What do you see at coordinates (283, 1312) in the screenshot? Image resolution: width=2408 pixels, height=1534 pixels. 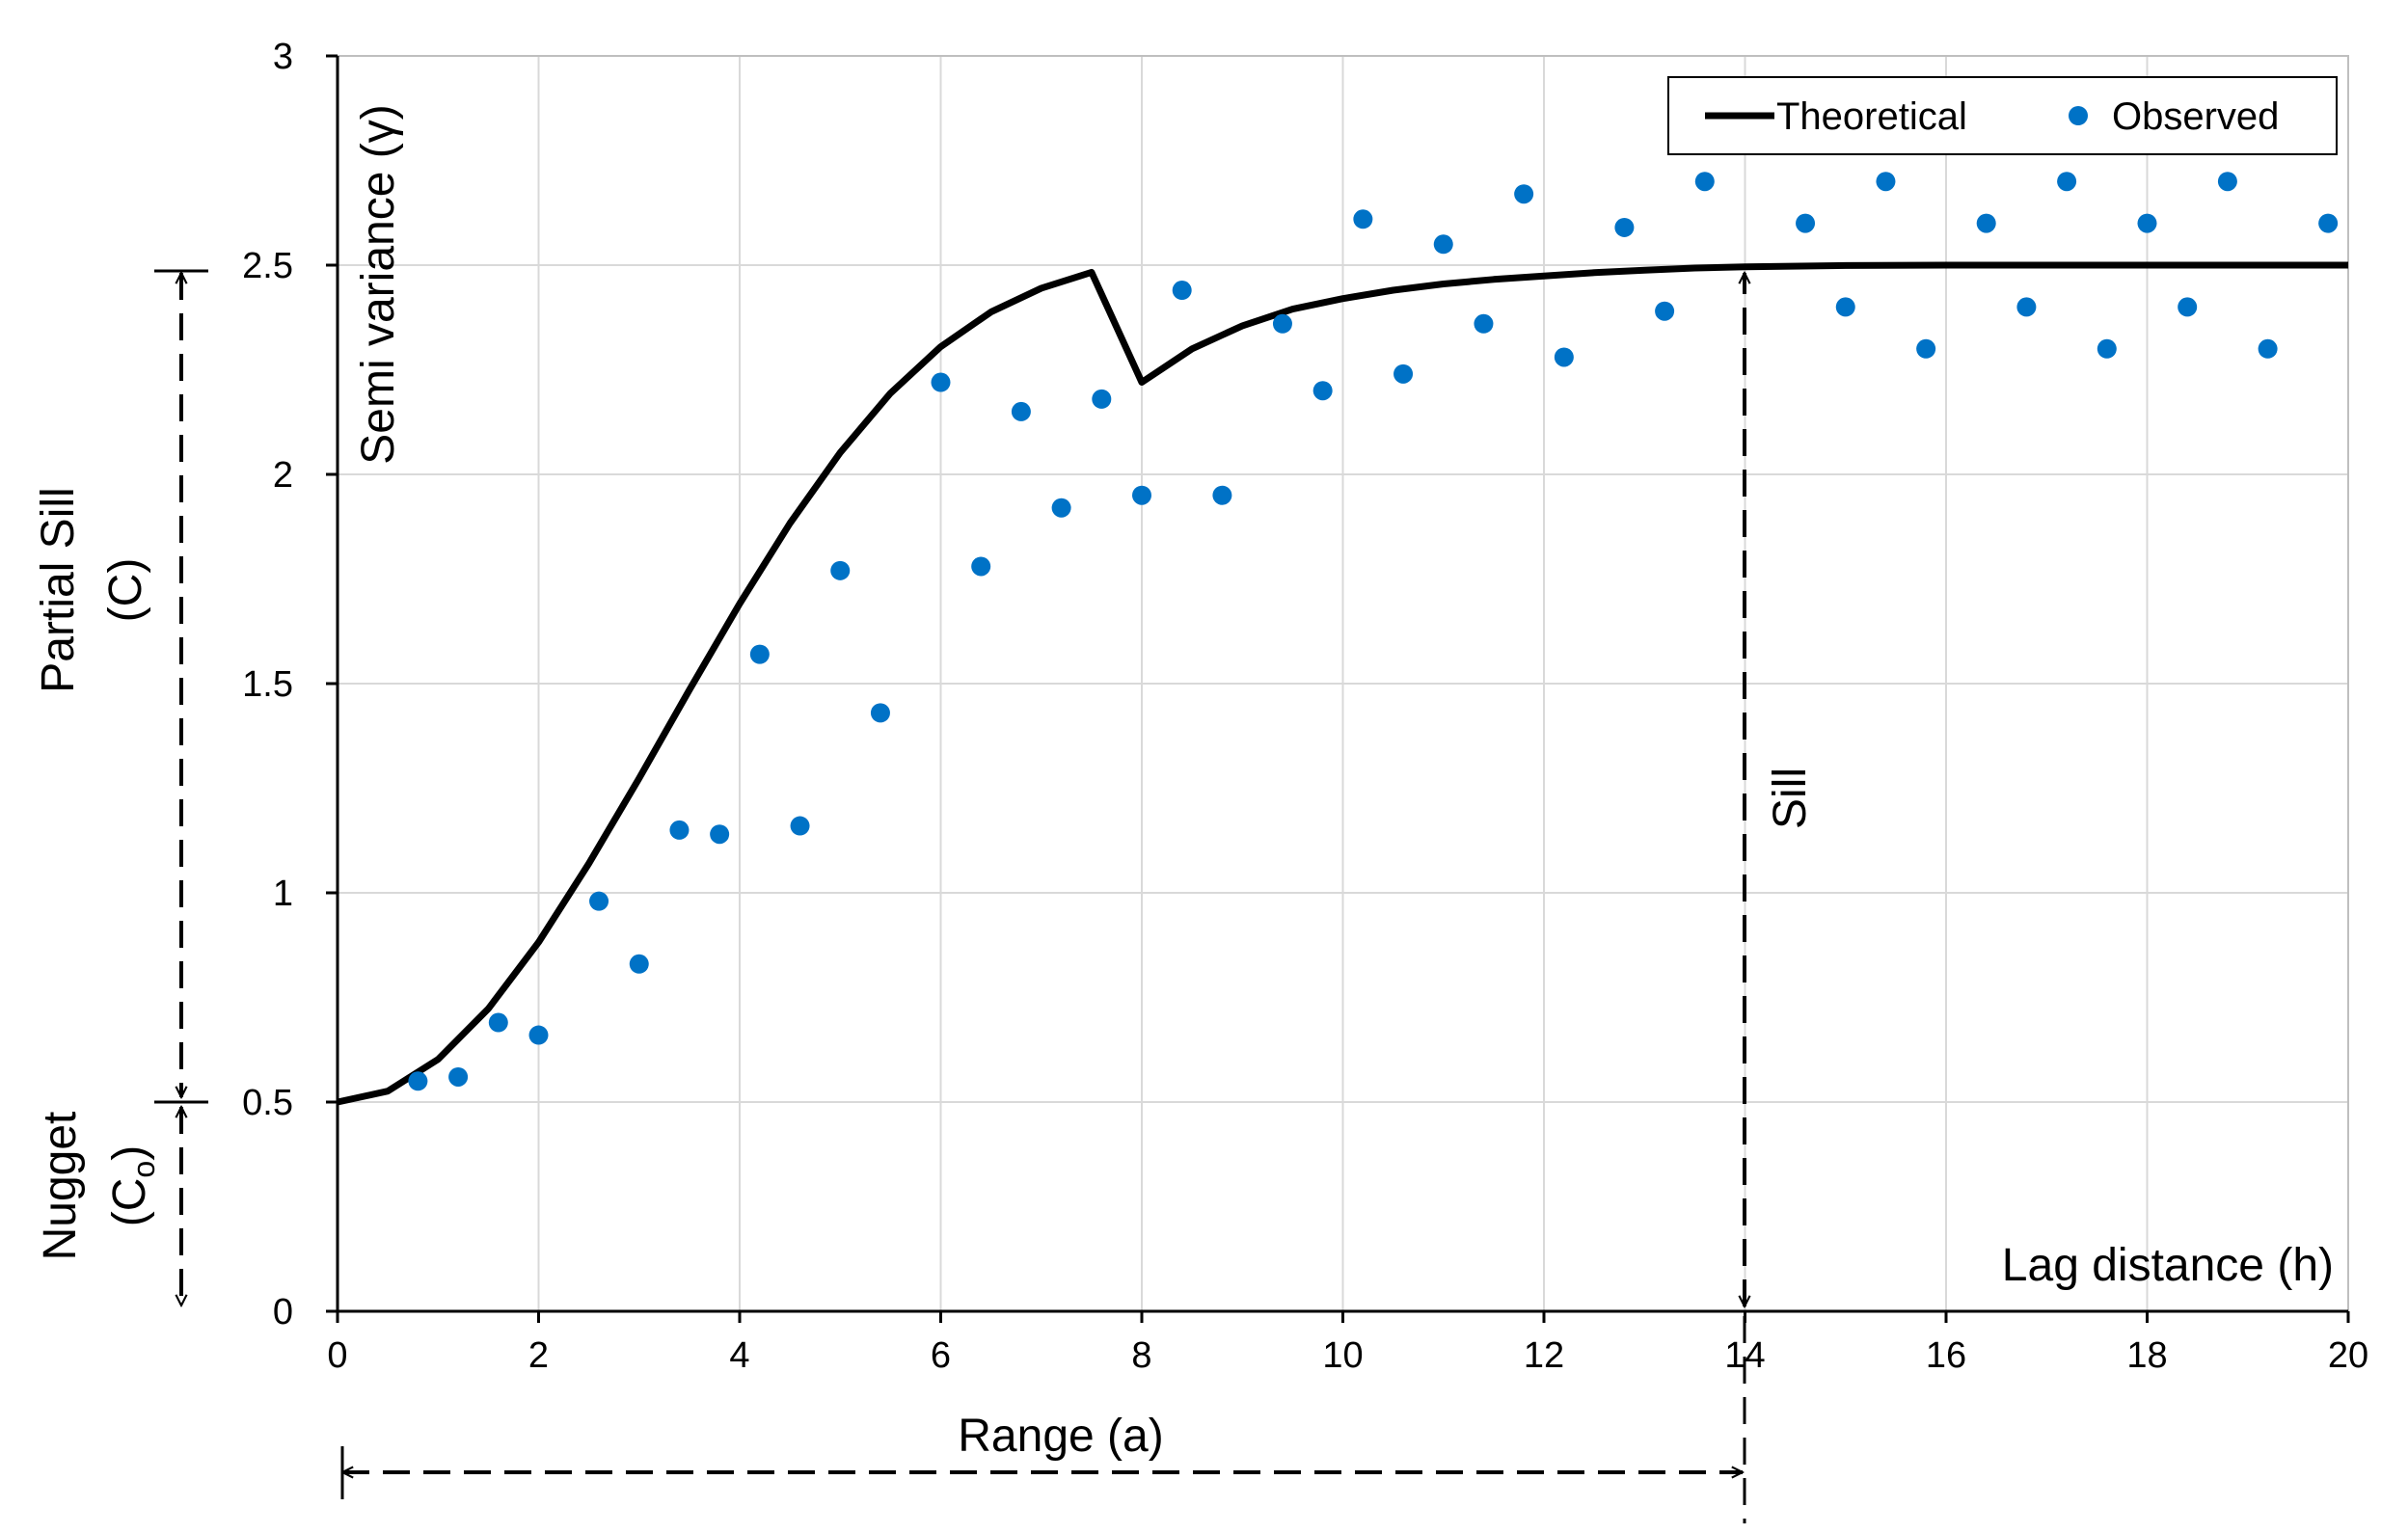 I see `y-tick-label-0: 0` at bounding box center [283, 1312].